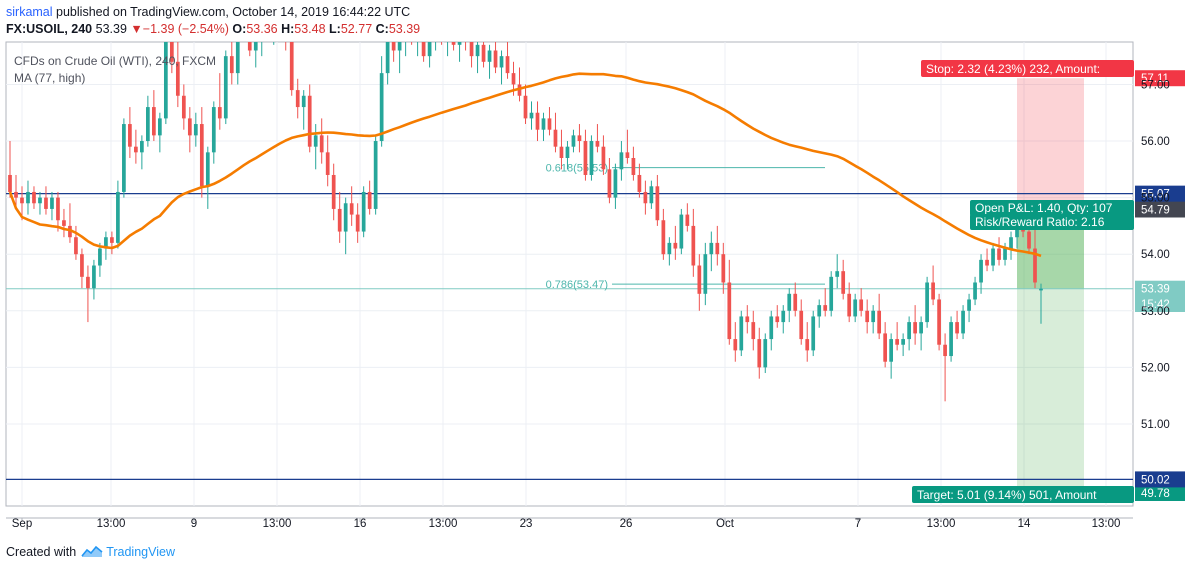  What do you see at coordinates (1155, 199) in the screenshot?
I see `y-tick-label: 55.00` at bounding box center [1155, 199].